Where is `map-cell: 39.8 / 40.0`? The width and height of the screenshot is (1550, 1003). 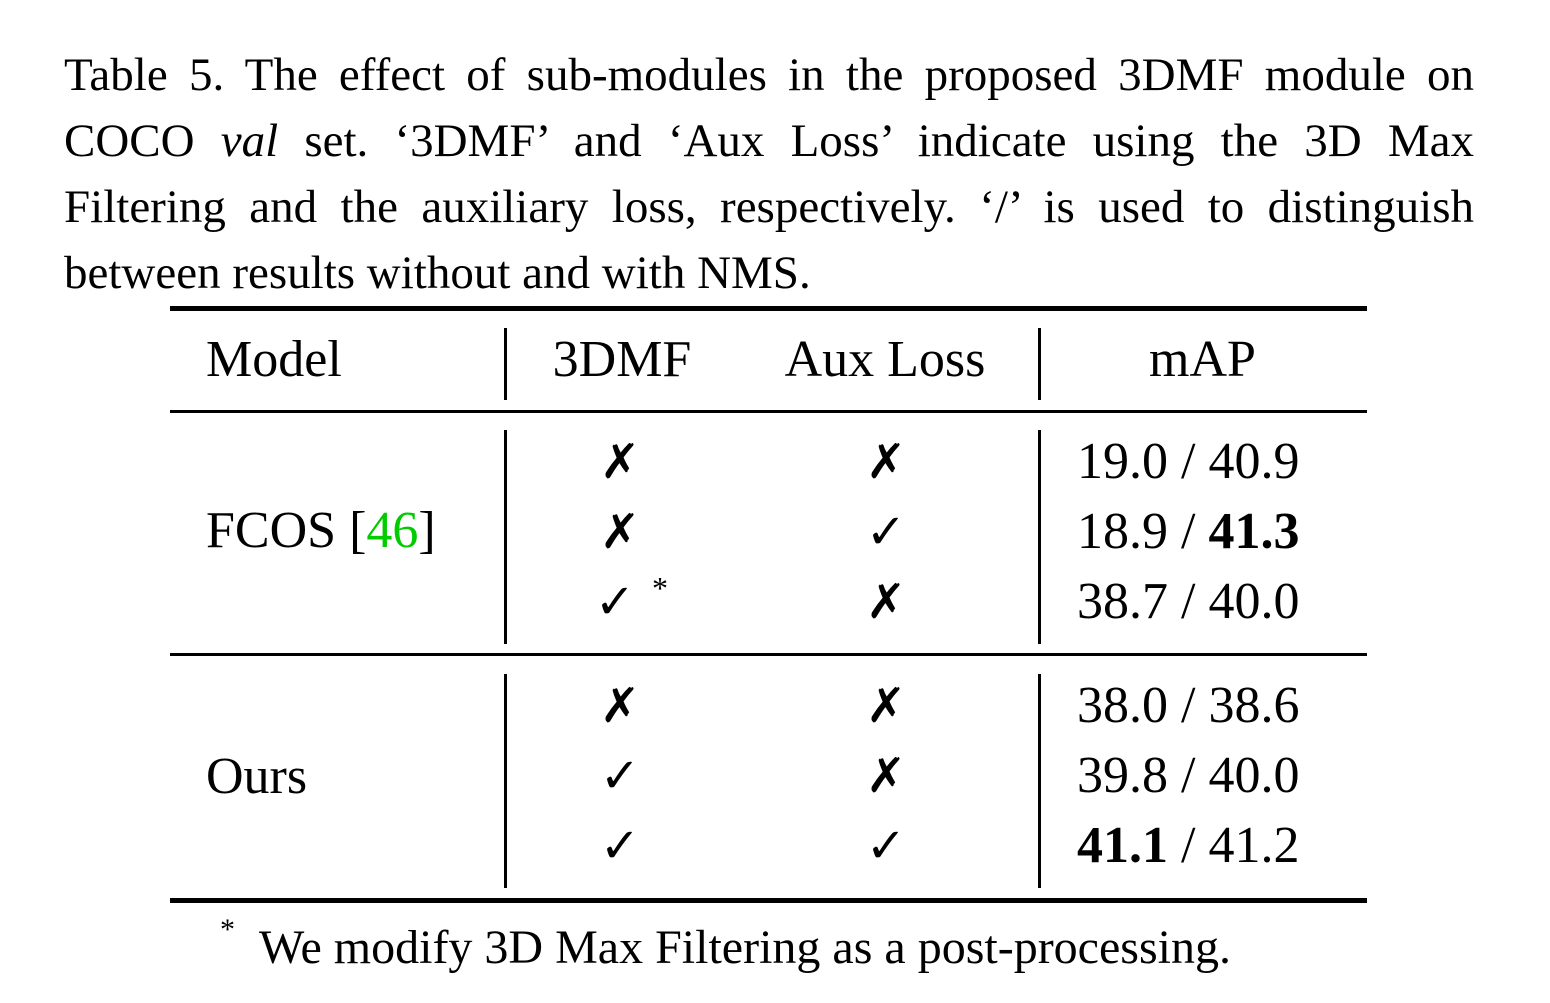 map-cell: 39.8 / 40.0 is located at coordinates (1188, 776).